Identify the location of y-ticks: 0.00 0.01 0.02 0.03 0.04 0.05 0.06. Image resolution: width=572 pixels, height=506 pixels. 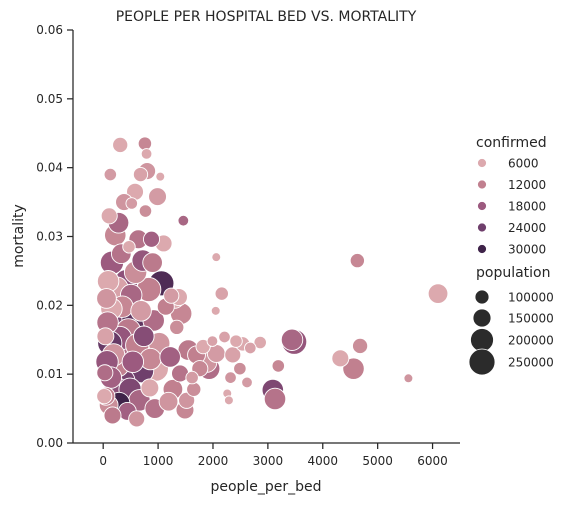
(54, 236).